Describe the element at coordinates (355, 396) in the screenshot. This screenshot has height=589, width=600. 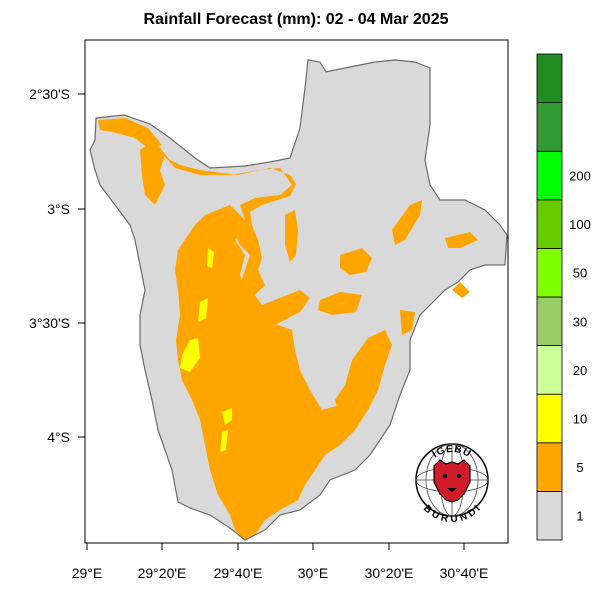
I see `rain-area-south-lobe` at that location.